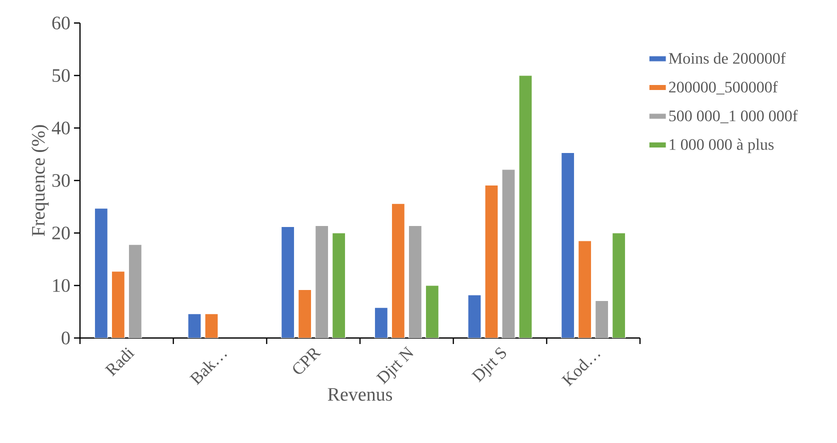 The height and width of the screenshot is (443, 837). Describe the element at coordinates (61, 23) in the screenshot. I see `y-tick-label: 60` at that location.